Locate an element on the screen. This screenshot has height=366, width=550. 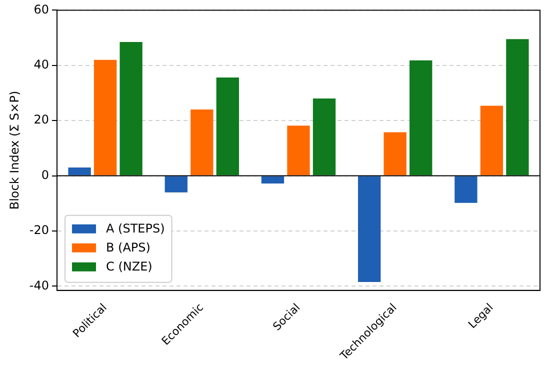
legend-label: C (NZE) is located at coordinates (129, 266).